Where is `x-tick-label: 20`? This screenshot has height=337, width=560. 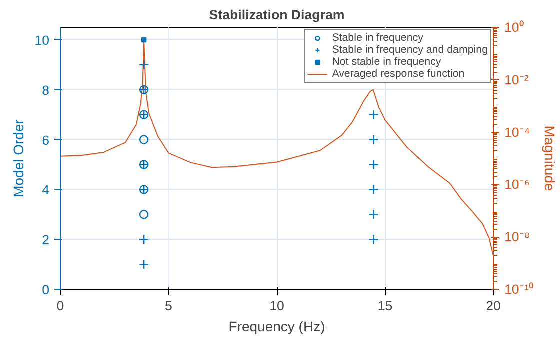 x-tick-label: 20 is located at coordinates (493, 306).